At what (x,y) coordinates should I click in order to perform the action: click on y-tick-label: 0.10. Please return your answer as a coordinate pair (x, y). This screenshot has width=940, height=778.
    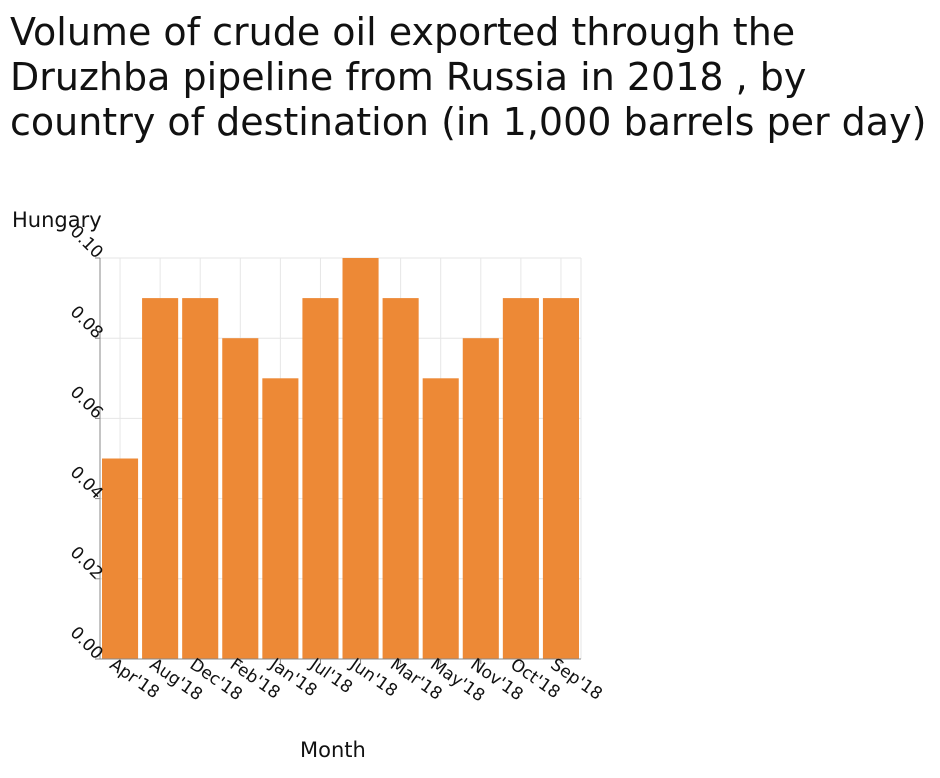
    Looking at the image, I should click on (86, 242).